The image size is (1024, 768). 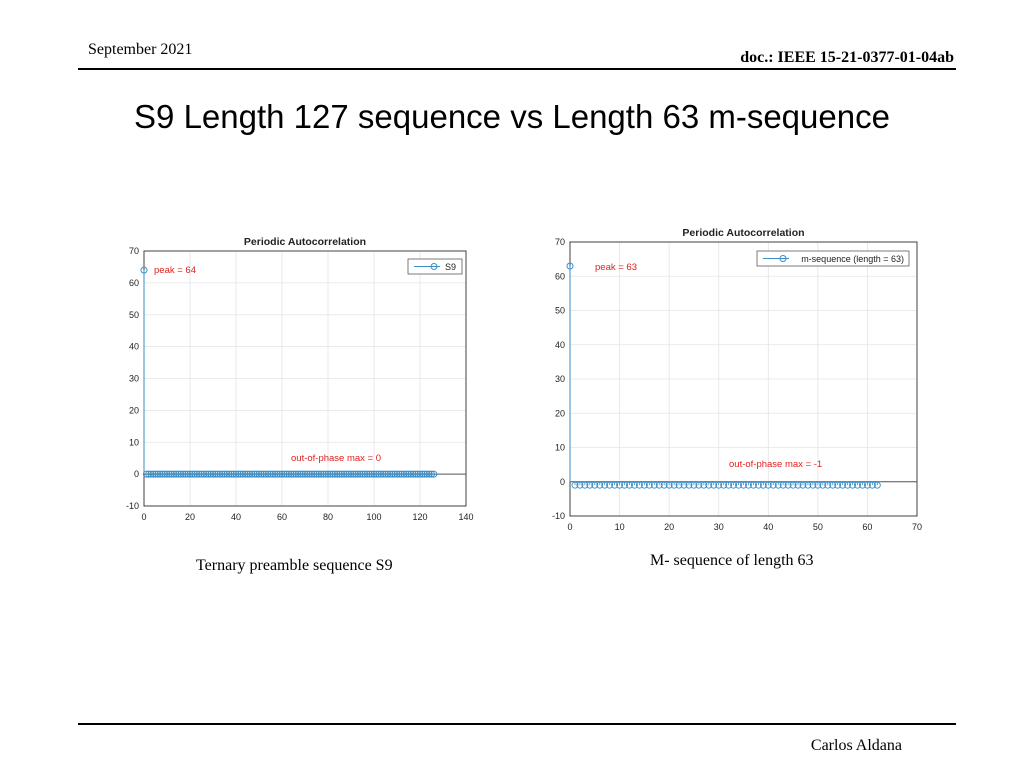 What do you see at coordinates (236, 517) in the screenshot?
I see `x-tick-label: 40` at bounding box center [236, 517].